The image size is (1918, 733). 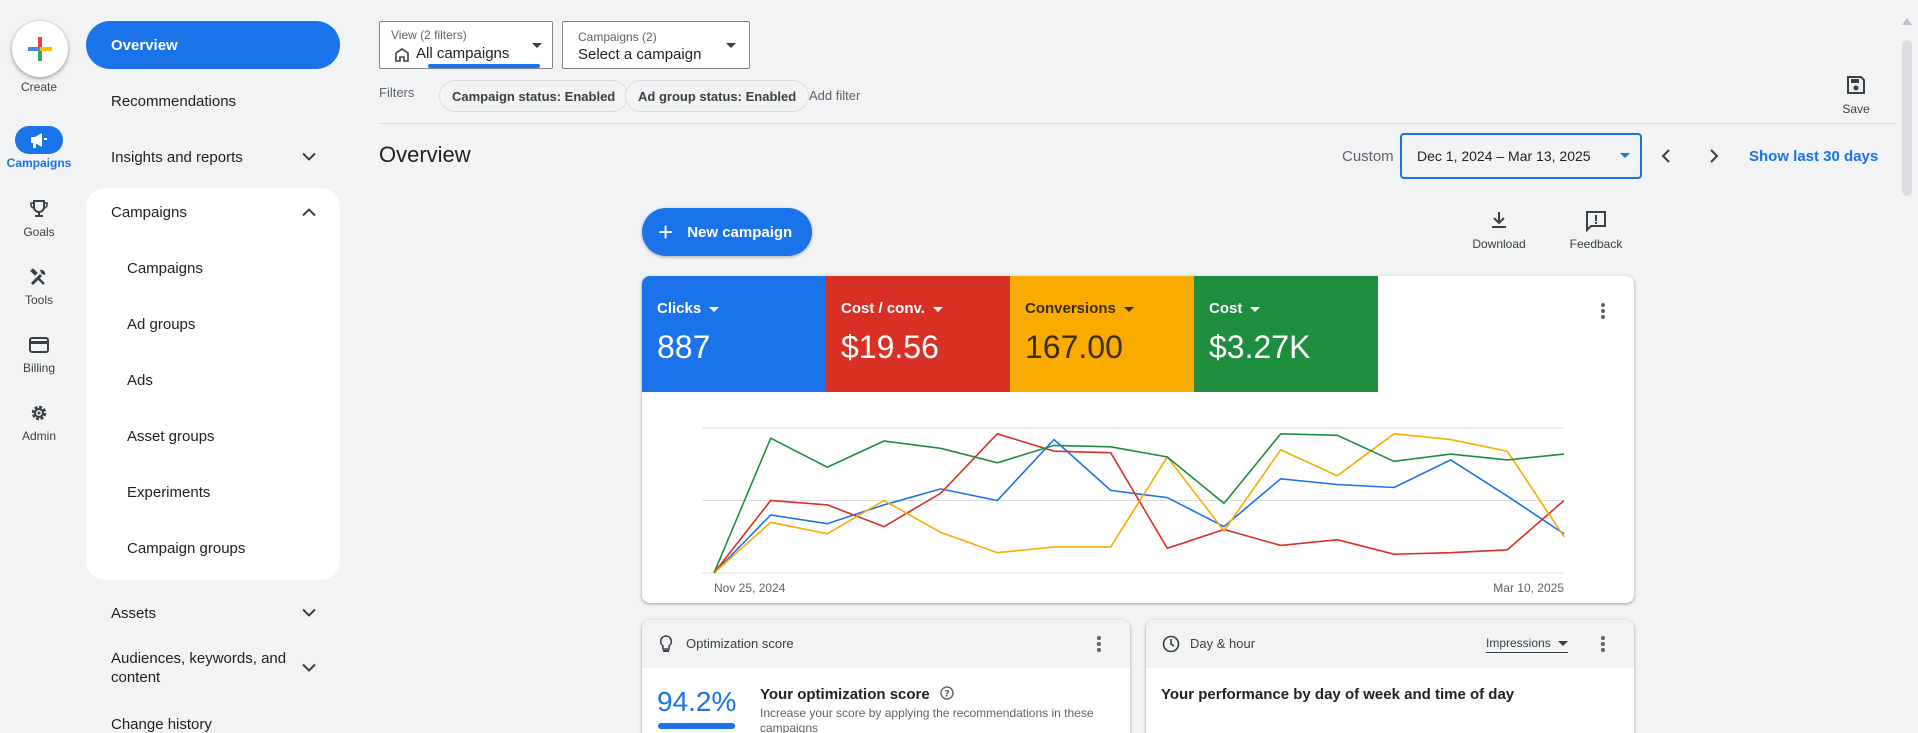 I want to click on create-button, so click(x=40, y=49).